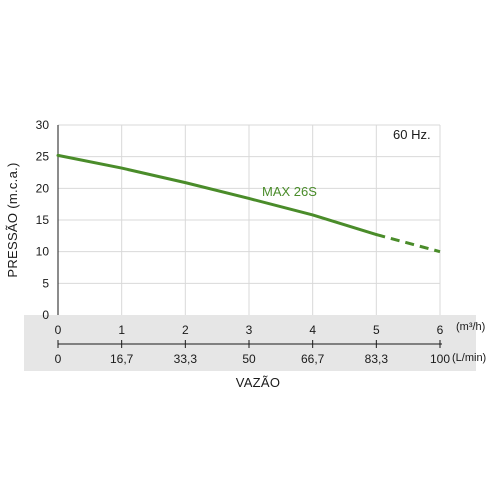 This screenshot has width=500, height=500. I want to click on x-unit-lmin: (L/min), so click(469, 358).